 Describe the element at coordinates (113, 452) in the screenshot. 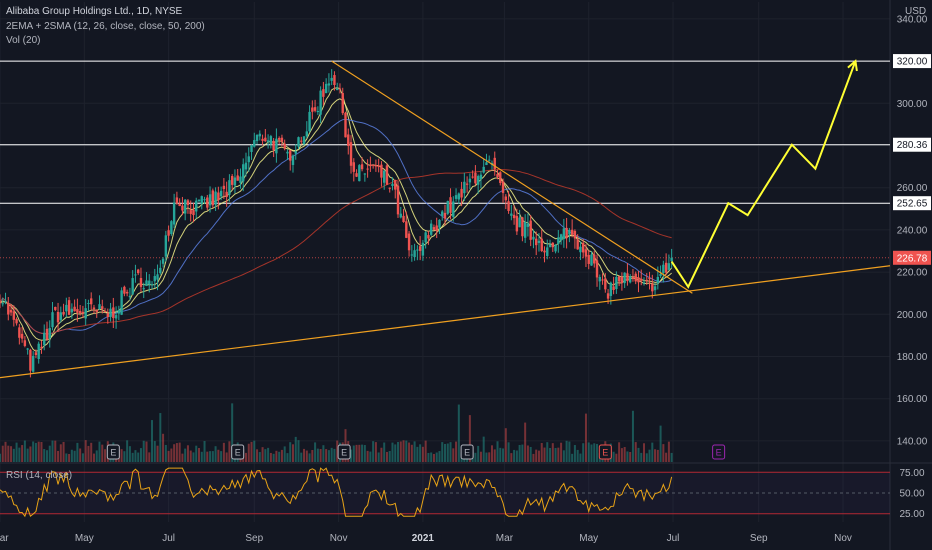

I see `earnings-marker` at that location.